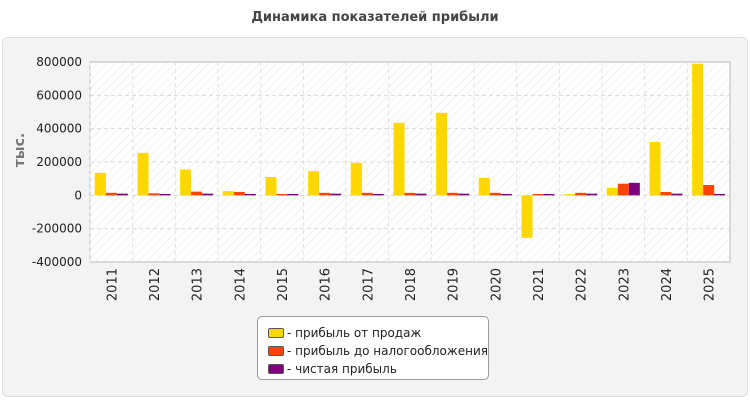  What do you see at coordinates (354, 333) in the screenshot?
I see `legend-label: - прибыль от продаж` at bounding box center [354, 333].